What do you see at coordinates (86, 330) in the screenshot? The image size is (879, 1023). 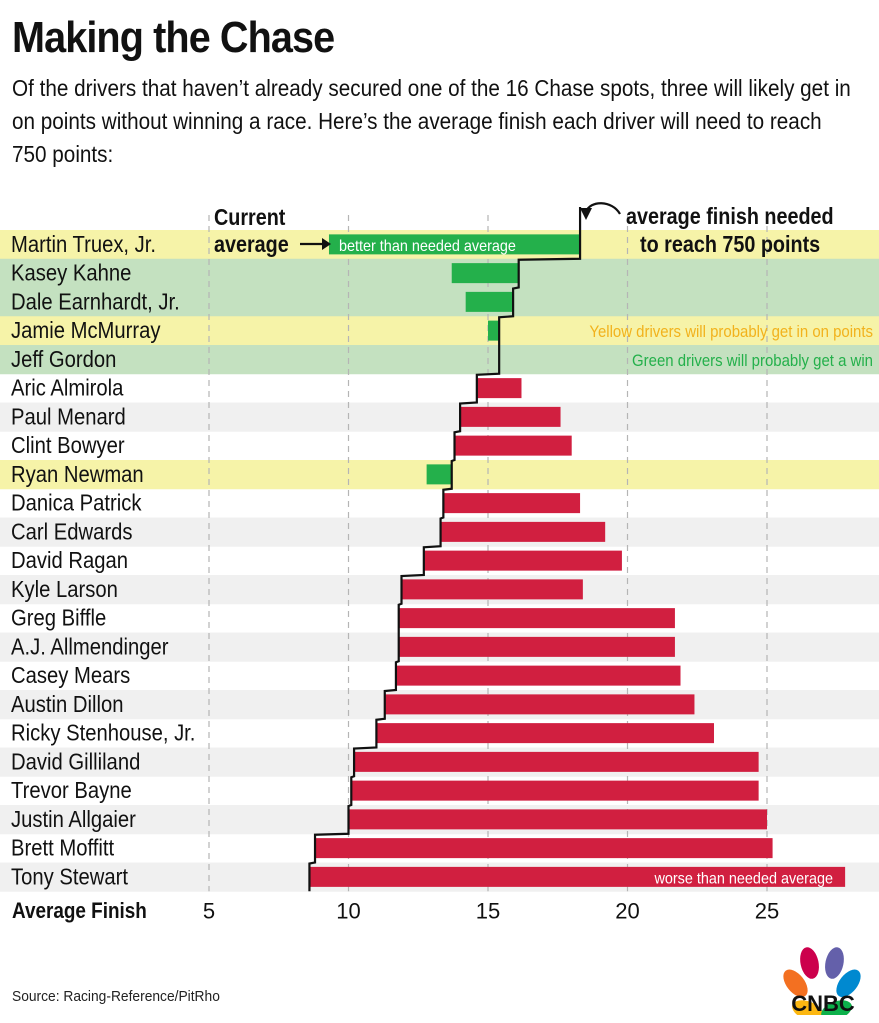 I see `driver-label: Jamie McMurray` at bounding box center [86, 330].